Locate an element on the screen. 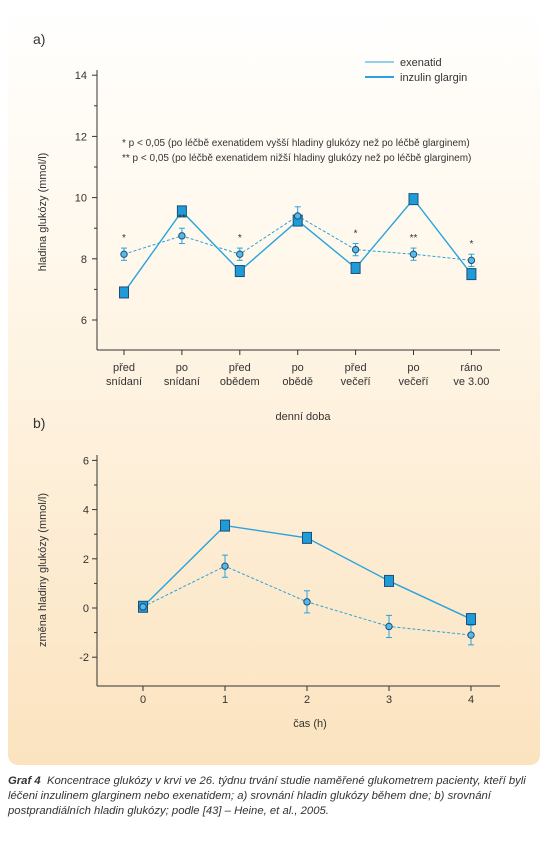 Image resolution: width=548 pixels, height=841 pixels. panel-b-x-tick-label: 2 is located at coordinates (307, 700).